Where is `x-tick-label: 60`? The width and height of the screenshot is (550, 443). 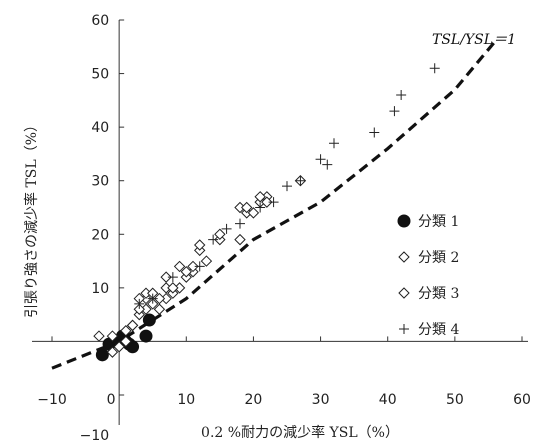
x-tick-label: 60 is located at coordinates (522, 400).